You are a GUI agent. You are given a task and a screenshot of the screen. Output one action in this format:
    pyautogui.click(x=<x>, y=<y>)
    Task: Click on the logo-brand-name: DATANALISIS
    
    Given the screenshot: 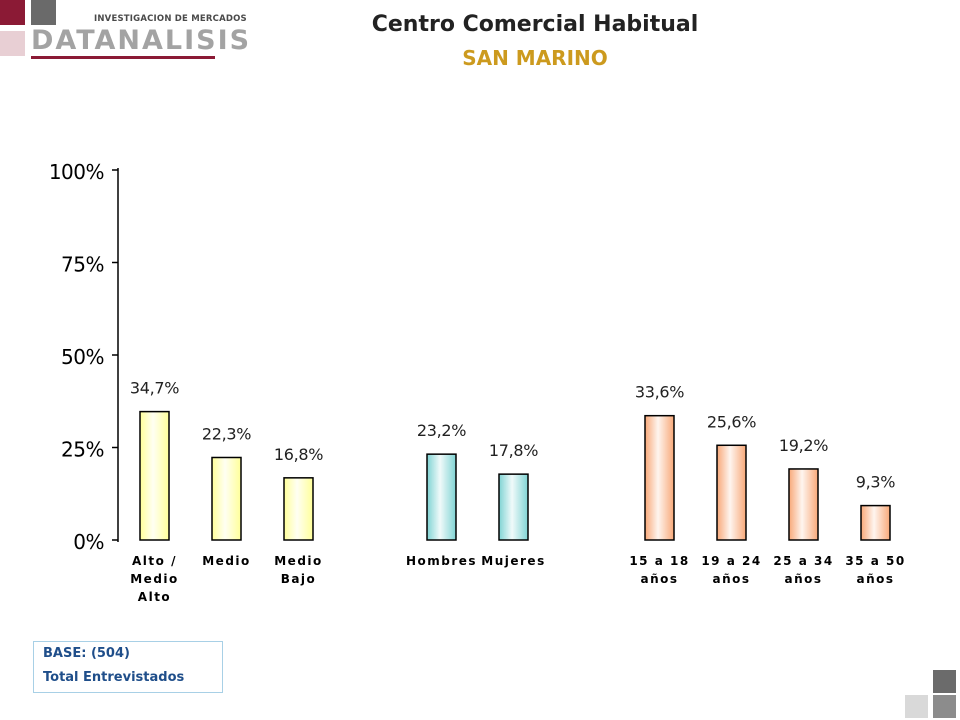 What is the action you would take?
    pyautogui.click(x=141, y=40)
    